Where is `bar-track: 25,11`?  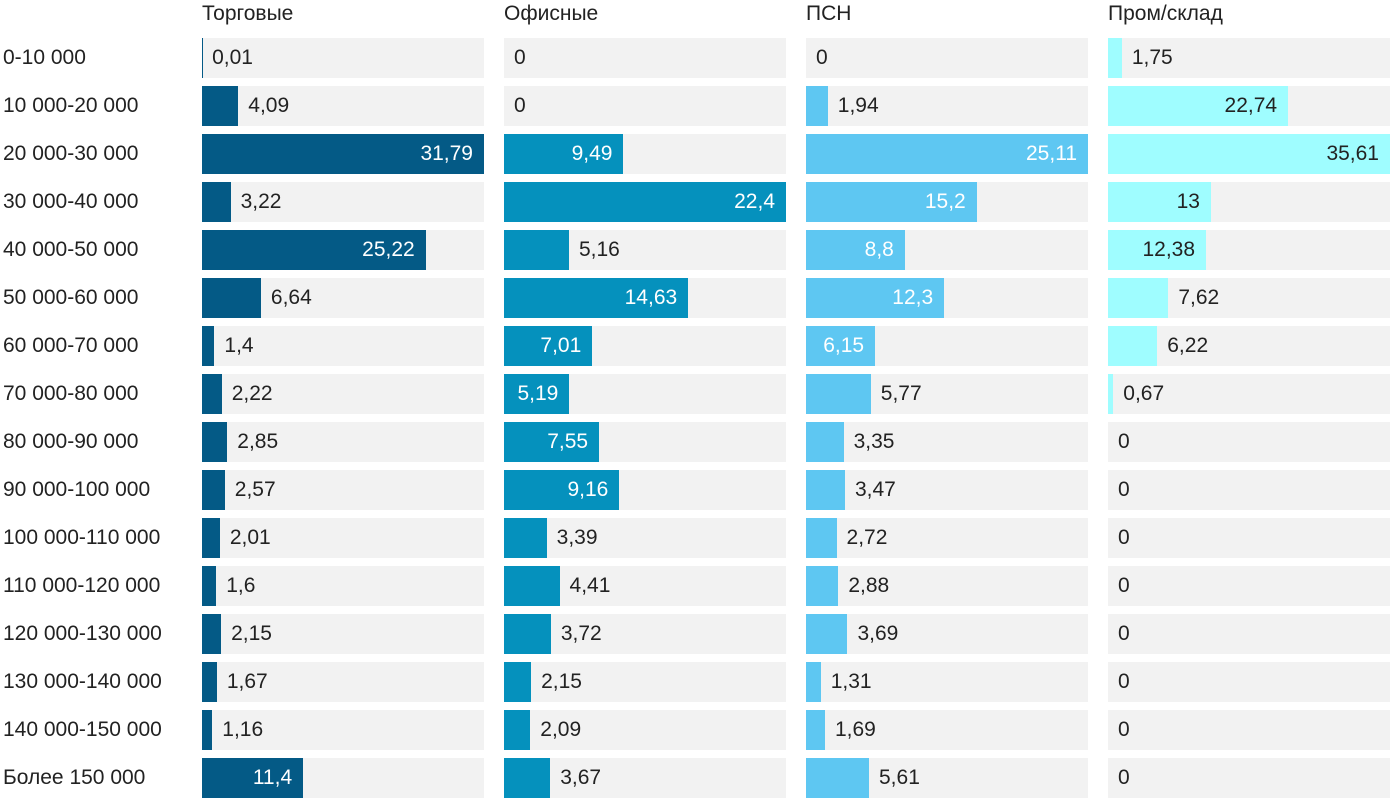
bar-track: 25,11 is located at coordinates (947, 154).